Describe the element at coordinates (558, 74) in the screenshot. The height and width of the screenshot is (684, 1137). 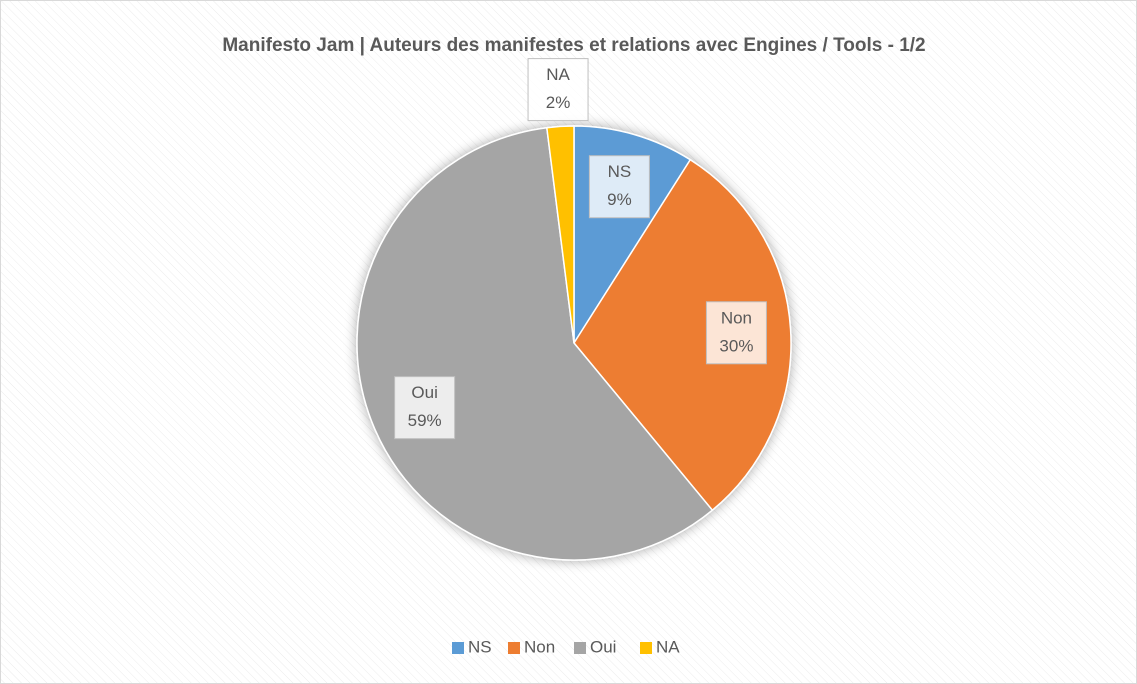
I see `data-label-name: NA` at that location.